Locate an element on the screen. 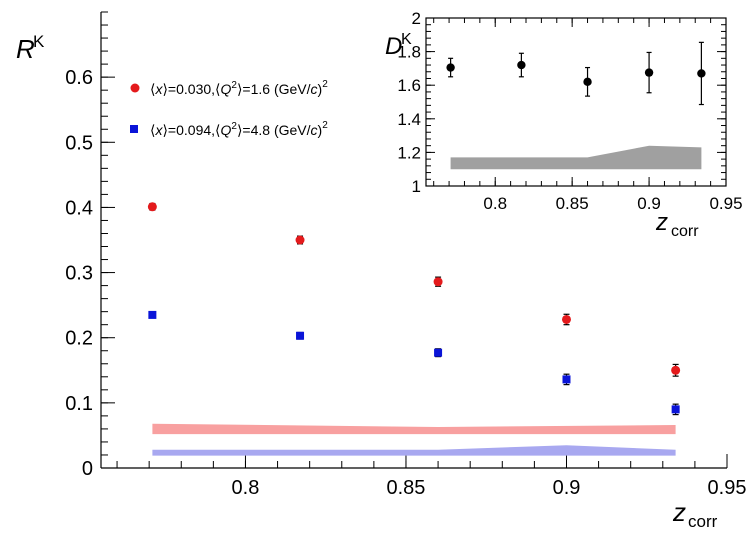 This screenshot has width=747, height=538. legend-red-label: ⟨x⟩=0.030,⟨Q2⟩=1.6 (GeV/c)2 is located at coordinates (239, 88).